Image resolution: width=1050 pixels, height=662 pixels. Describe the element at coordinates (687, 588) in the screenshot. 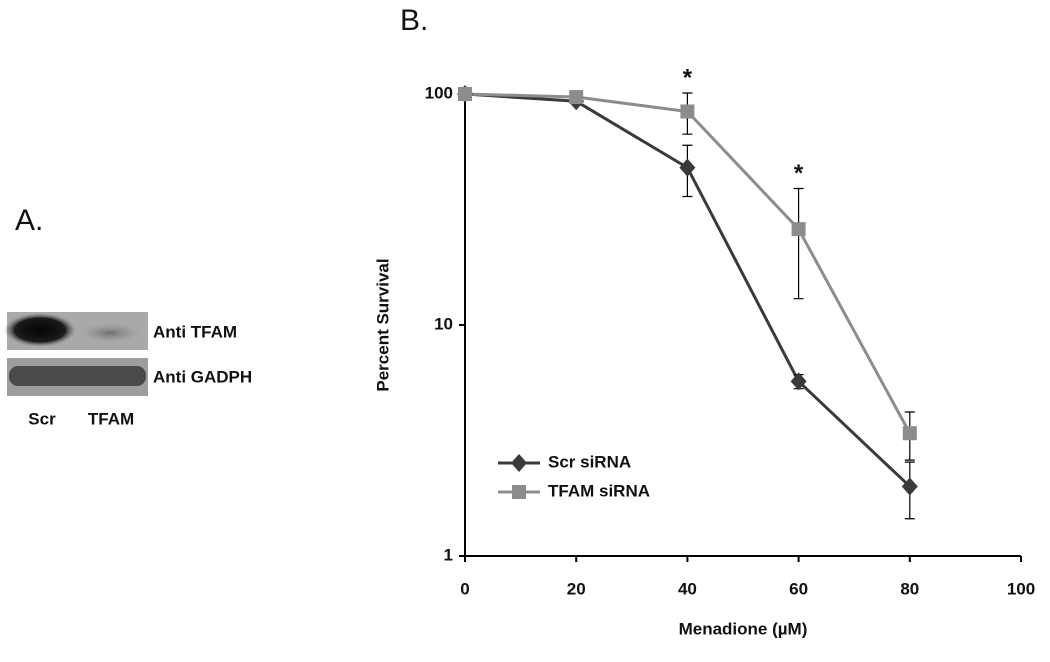

I see `x-tick-label: 40` at that location.